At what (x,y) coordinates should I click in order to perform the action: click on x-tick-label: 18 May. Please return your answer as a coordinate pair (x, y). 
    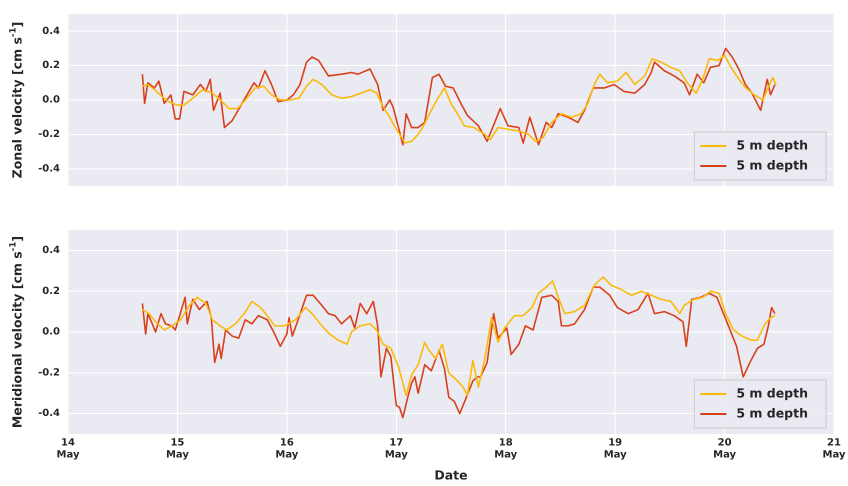
    Looking at the image, I should click on (506, 449).